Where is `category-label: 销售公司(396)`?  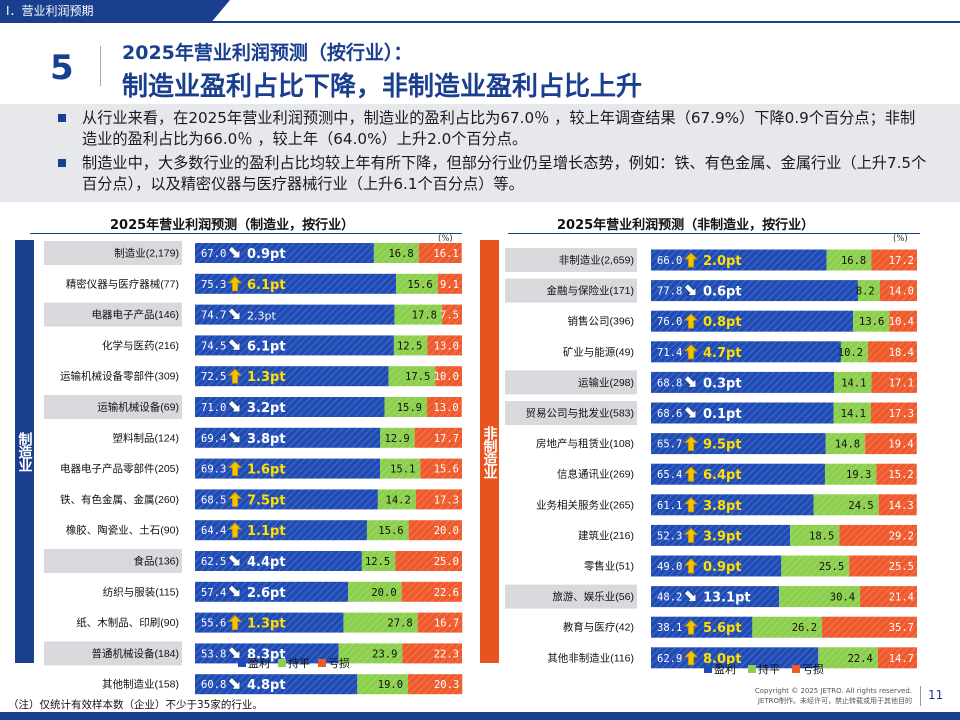 category-label: 销售公司(396) is located at coordinates (600, 321).